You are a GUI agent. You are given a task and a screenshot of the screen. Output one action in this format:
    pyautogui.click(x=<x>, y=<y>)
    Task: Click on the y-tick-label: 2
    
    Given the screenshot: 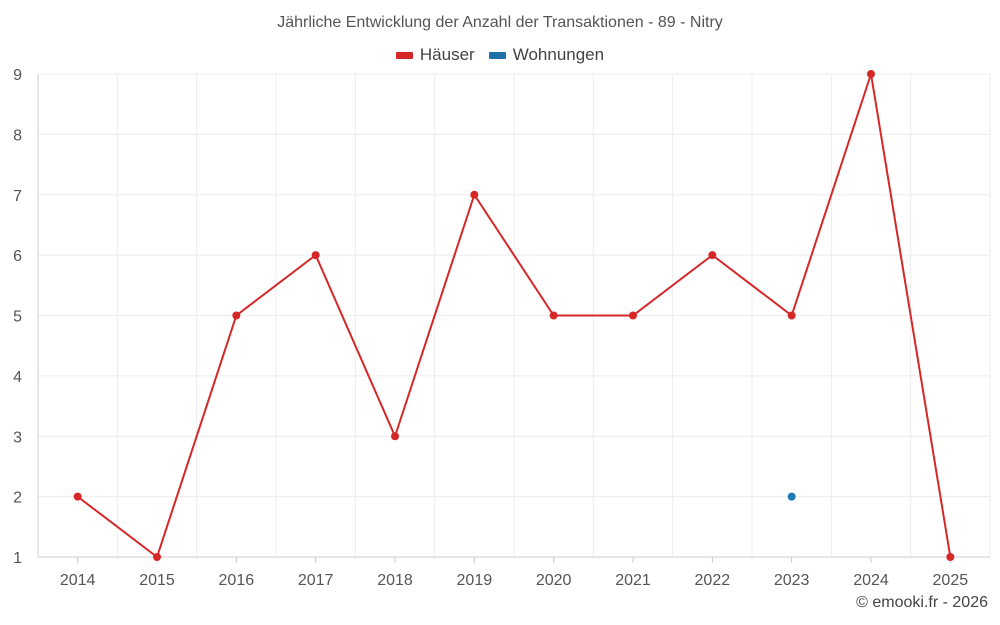 What is the action you would take?
    pyautogui.click(x=17, y=498)
    